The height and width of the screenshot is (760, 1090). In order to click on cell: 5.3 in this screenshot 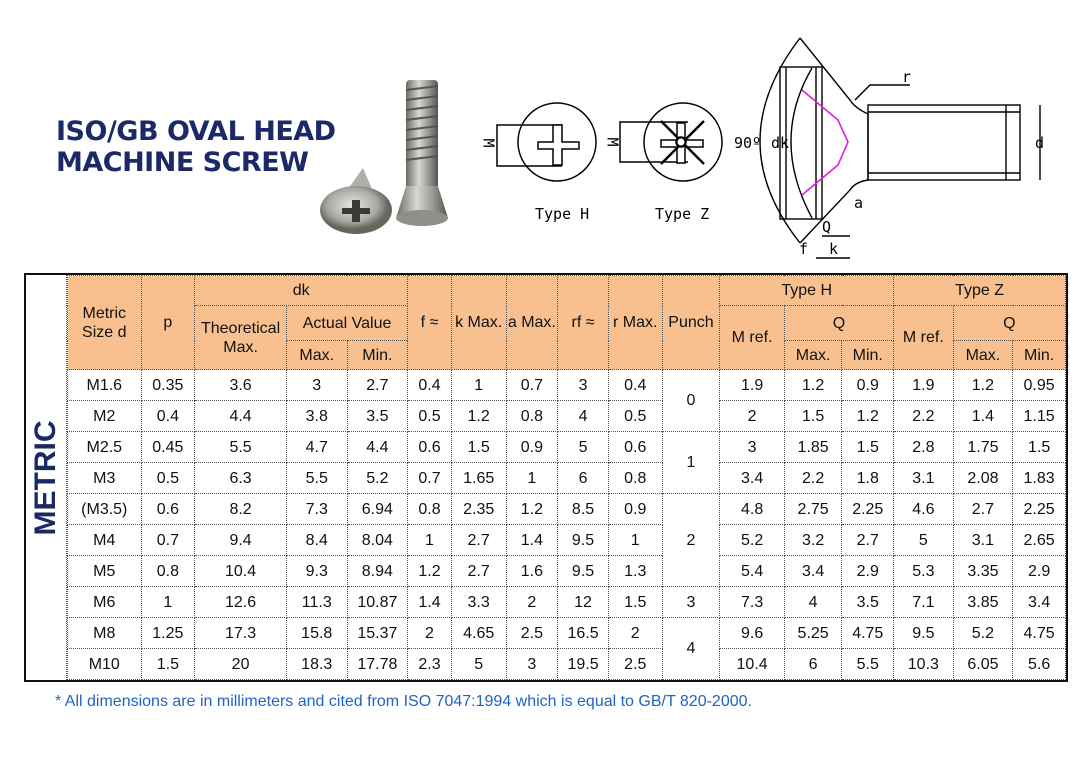, I will do `click(923, 571)`.